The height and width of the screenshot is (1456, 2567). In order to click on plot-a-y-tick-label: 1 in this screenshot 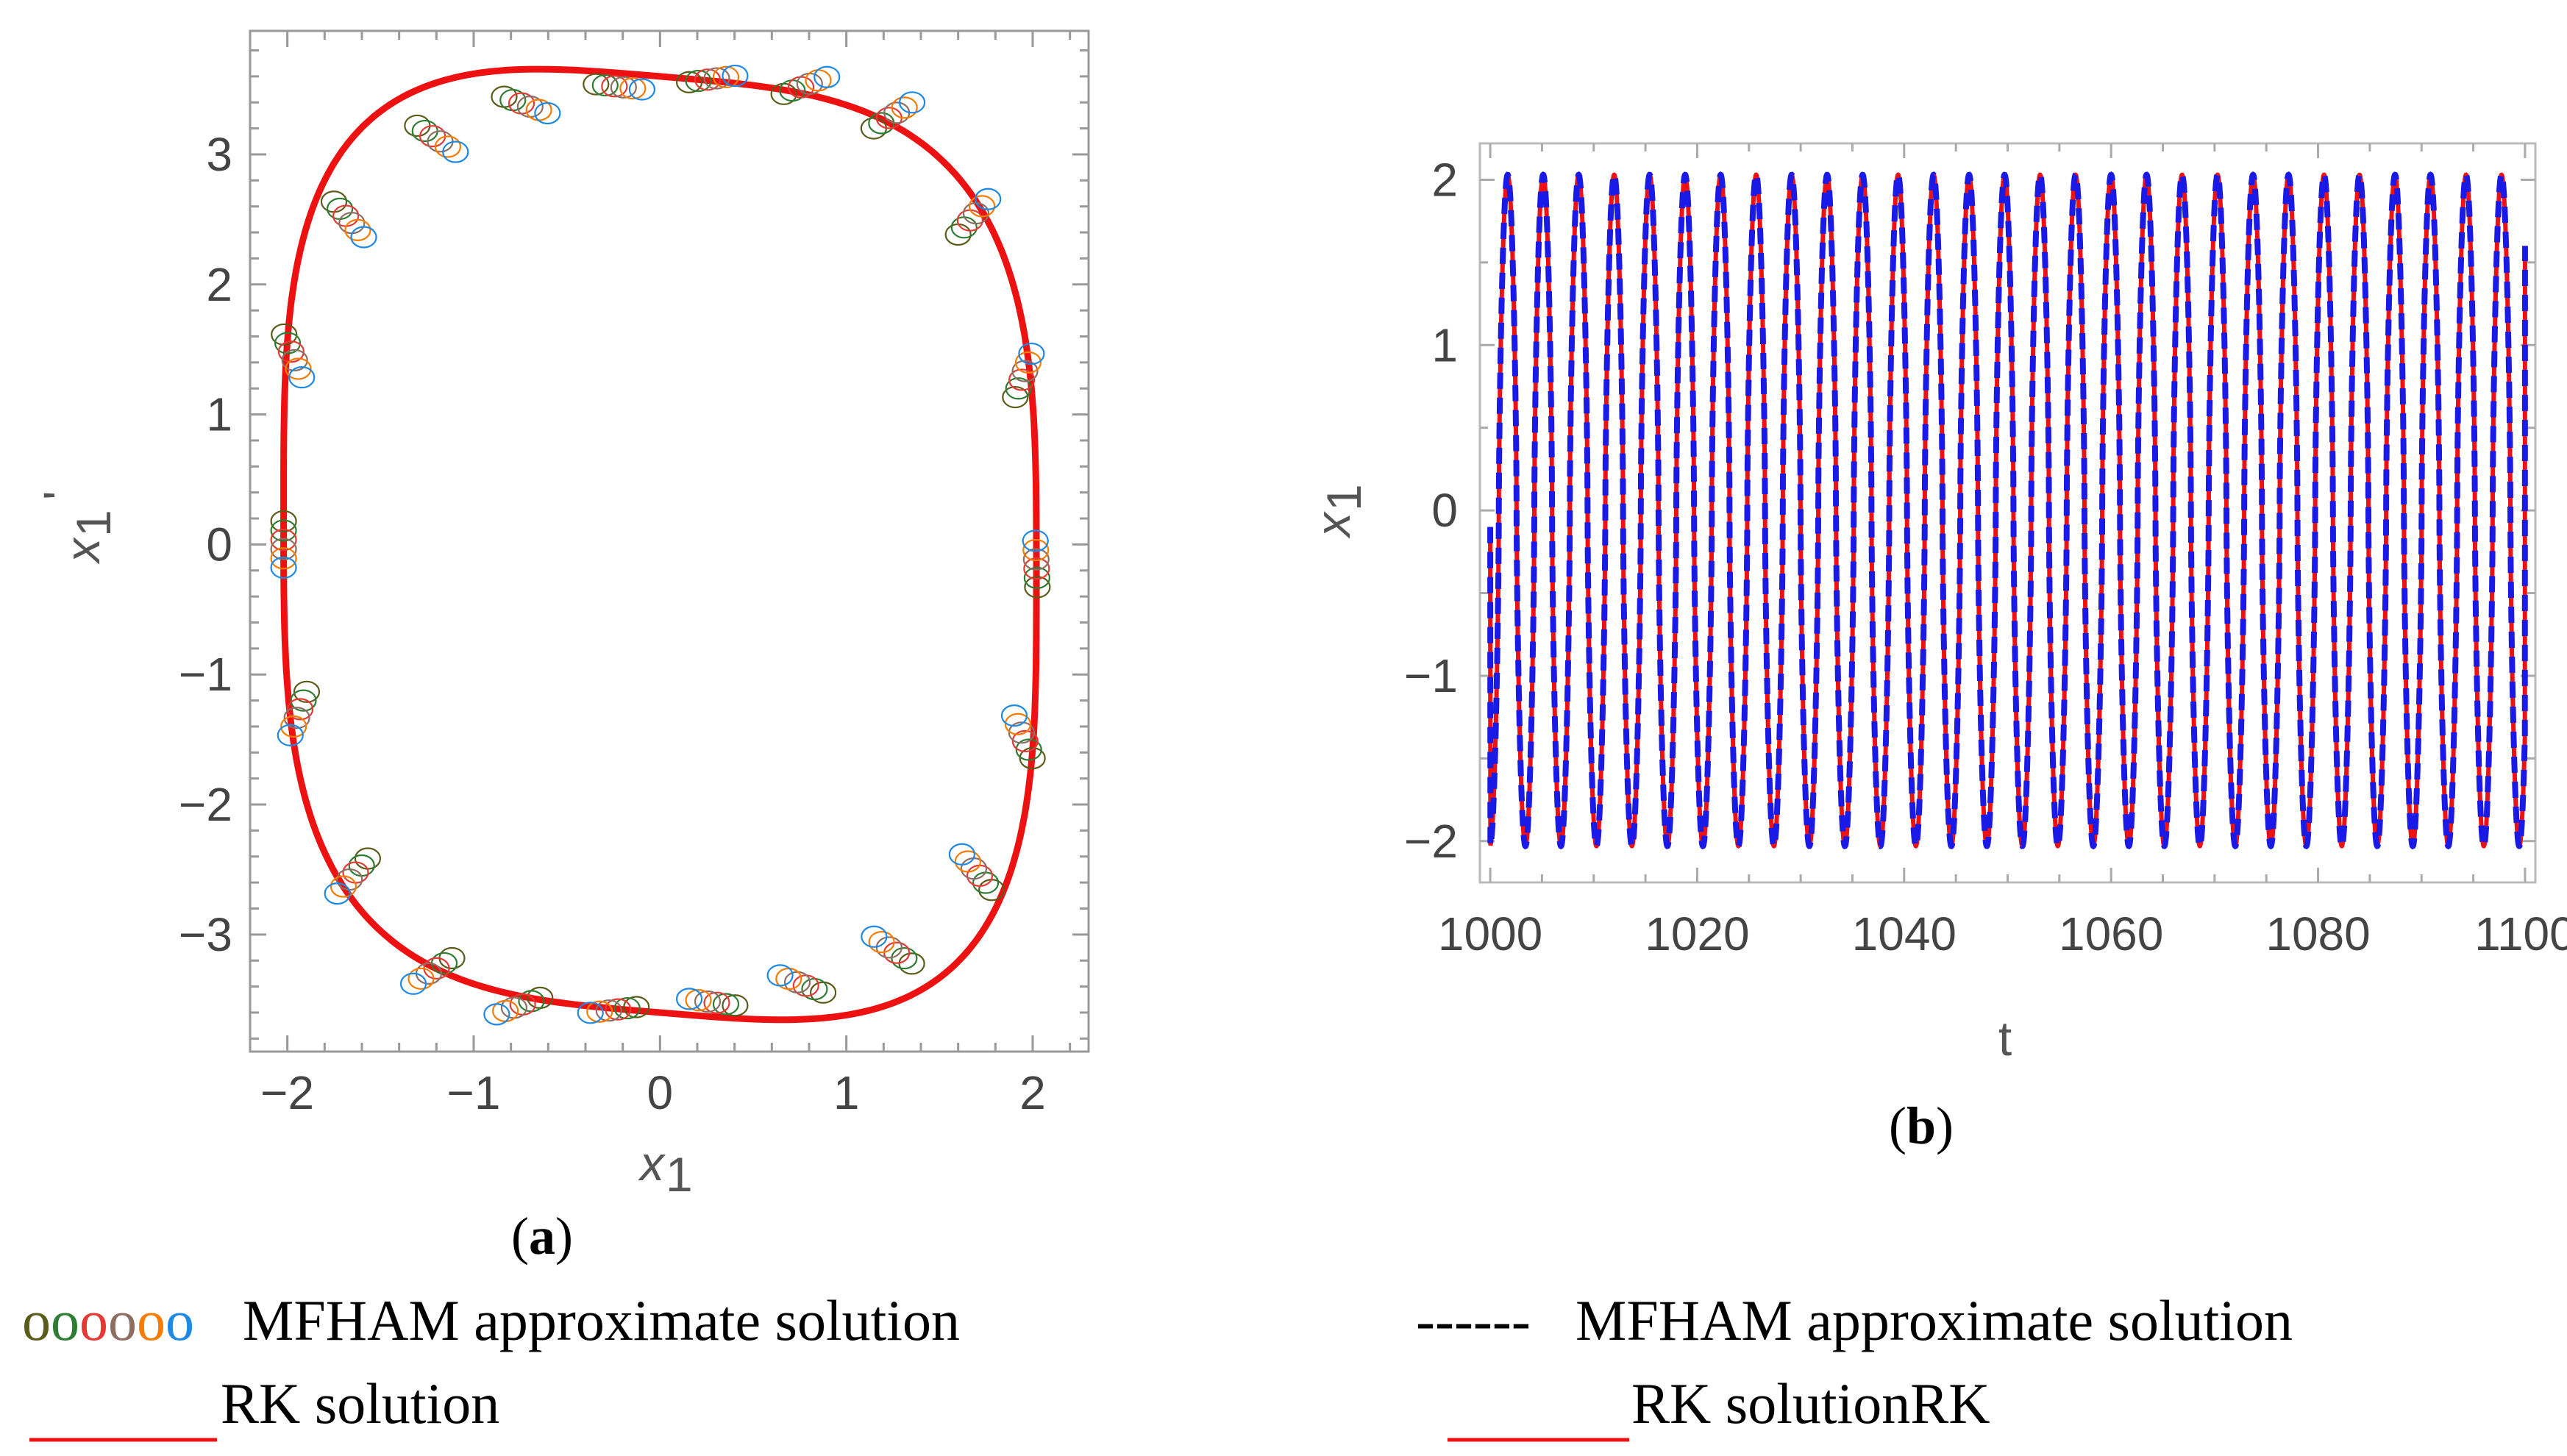, I will do `click(219, 415)`.